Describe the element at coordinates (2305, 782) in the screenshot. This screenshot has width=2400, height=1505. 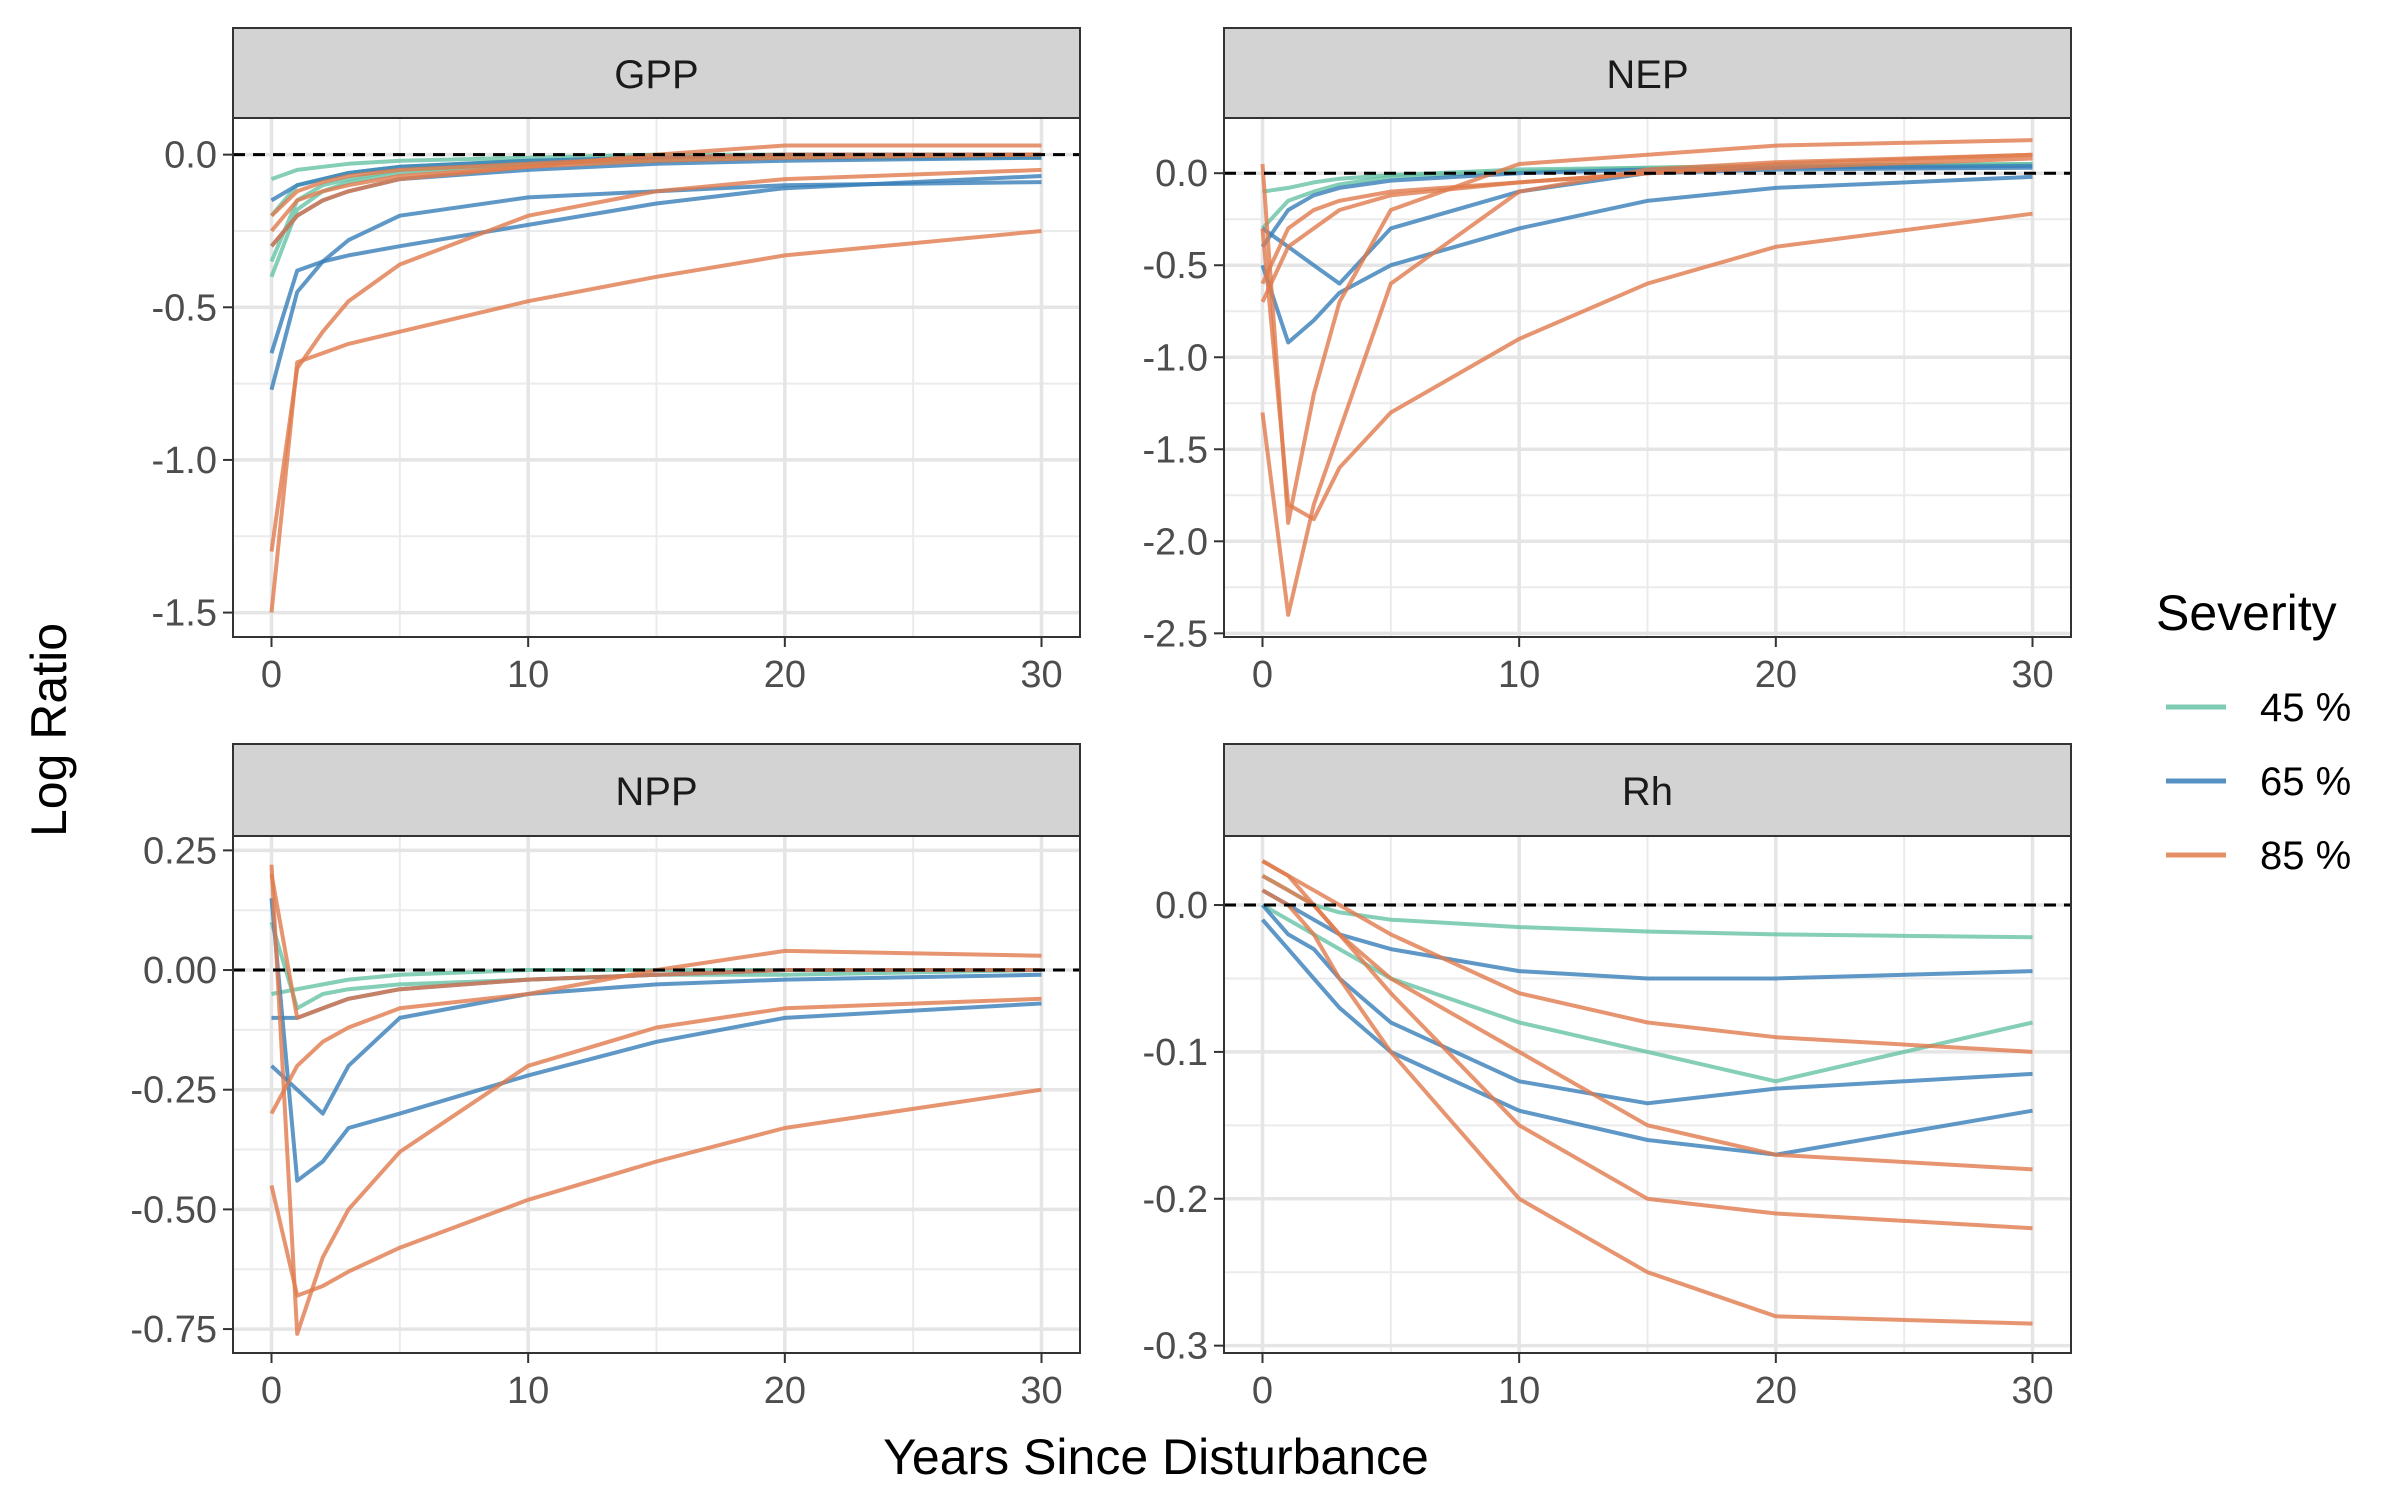
I see `legend-entry-label: 65 %` at that location.